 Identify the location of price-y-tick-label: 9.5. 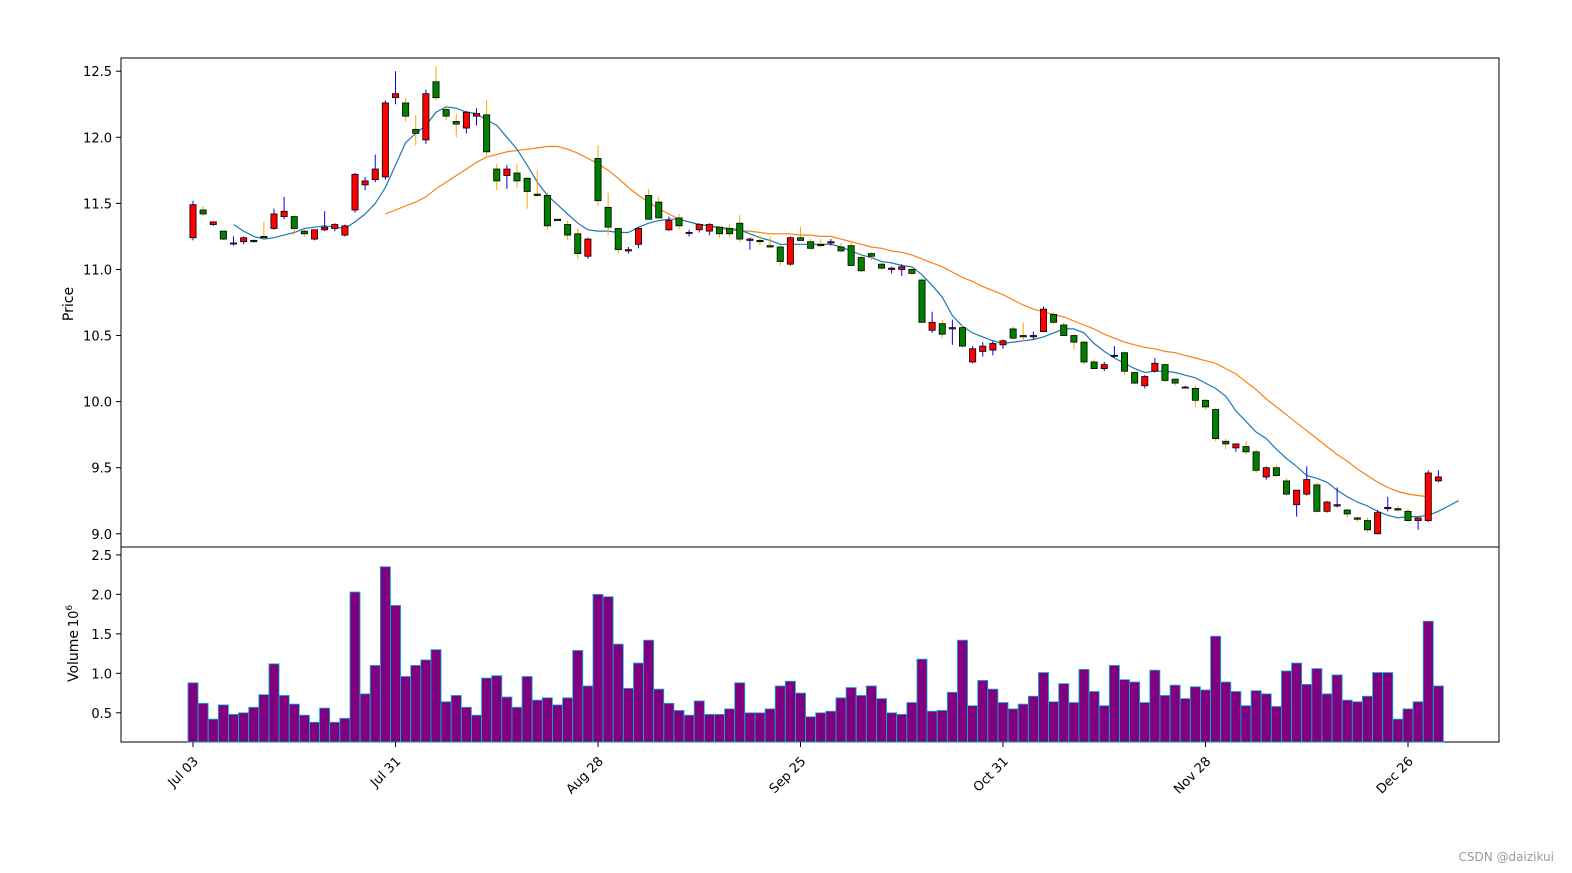
(101, 469).